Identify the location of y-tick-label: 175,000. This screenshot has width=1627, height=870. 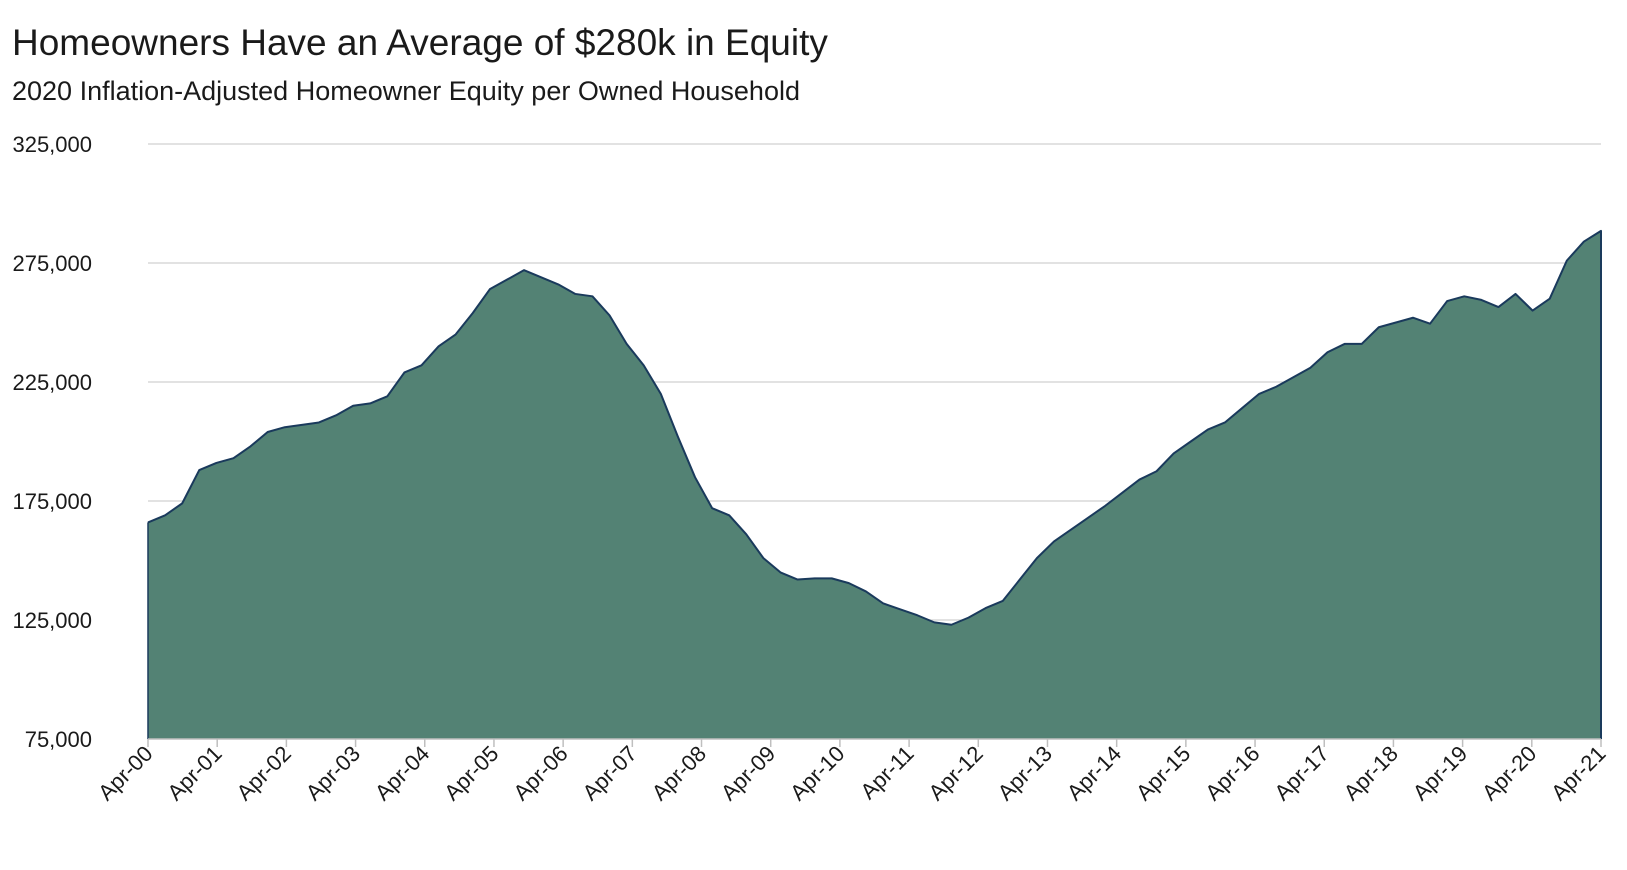
(52, 501).